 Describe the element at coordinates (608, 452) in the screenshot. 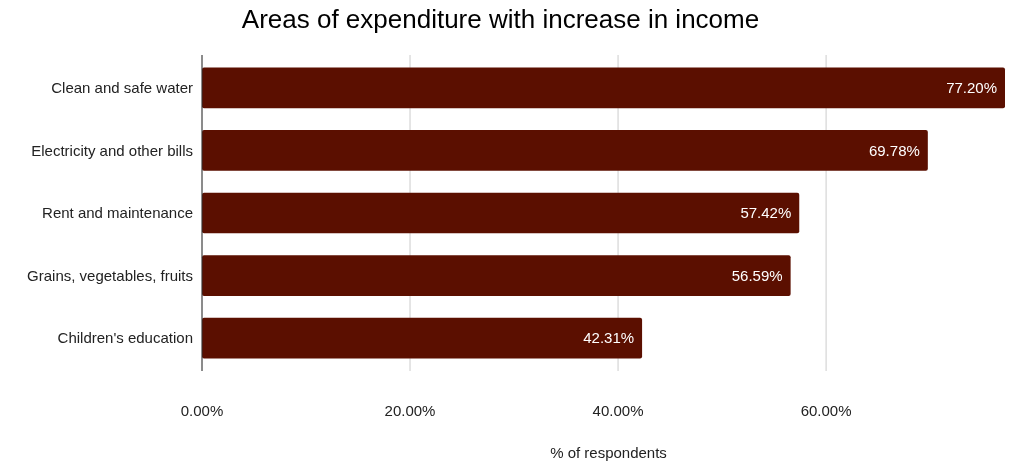

I see `x-axis-title: % of respondents` at that location.